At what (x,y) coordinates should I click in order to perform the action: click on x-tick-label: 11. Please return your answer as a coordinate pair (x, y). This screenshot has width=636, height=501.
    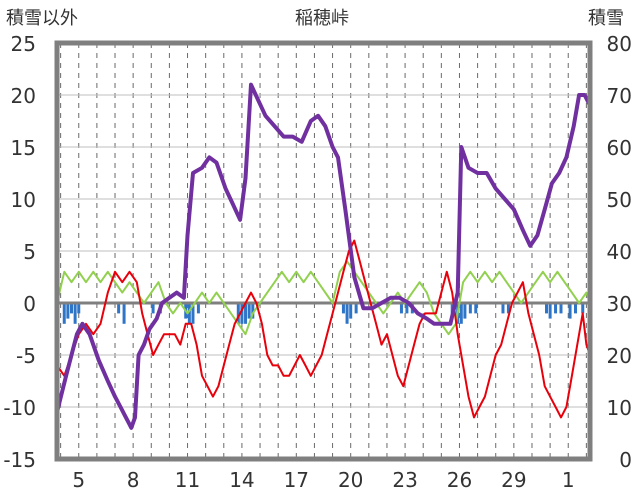
    Looking at the image, I should click on (187, 480).